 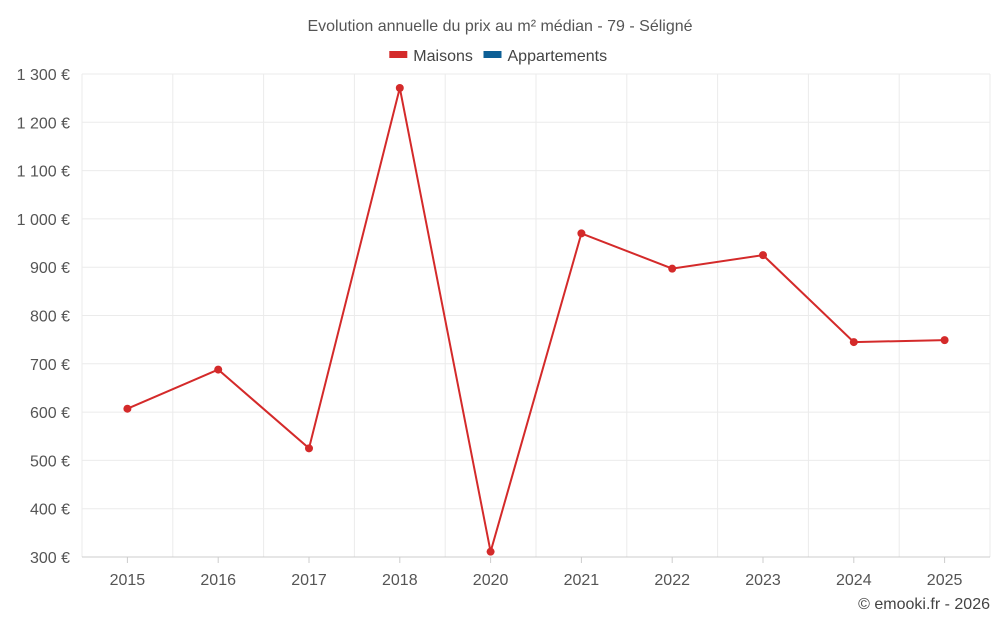 I want to click on x-tick-label: 2020, so click(x=491, y=580).